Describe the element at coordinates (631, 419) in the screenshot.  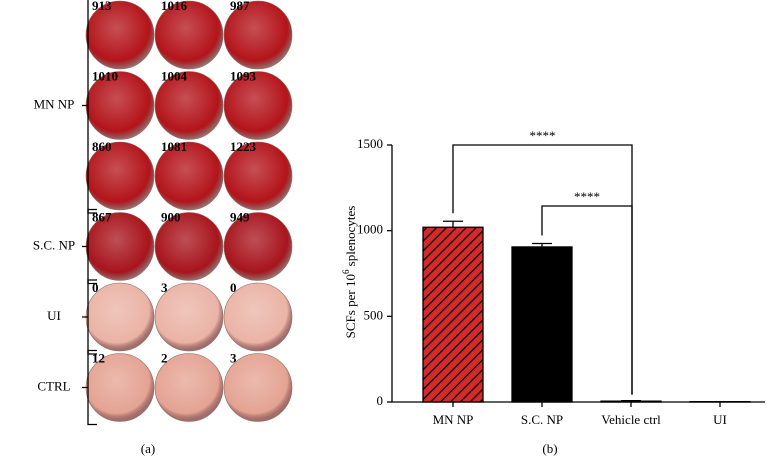
I see `x-tick-label: Vehicle ctrl` at that location.